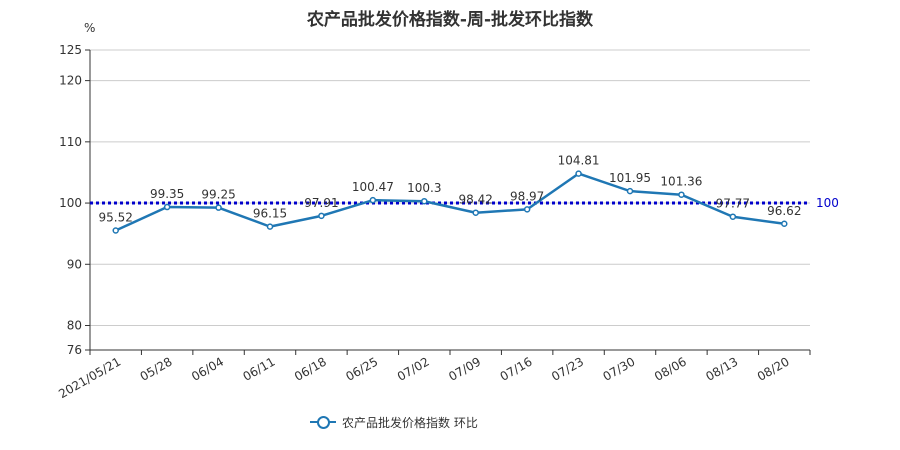 This screenshot has width=900, height=450. What do you see at coordinates (670, 368) in the screenshot?
I see `x-tick-label: 08/06` at bounding box center [670, 368].